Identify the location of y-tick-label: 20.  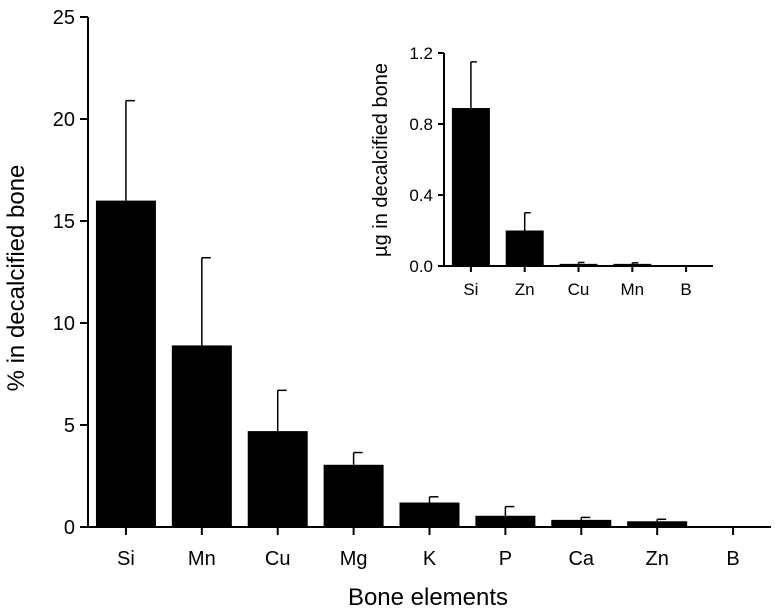
(64, 120).